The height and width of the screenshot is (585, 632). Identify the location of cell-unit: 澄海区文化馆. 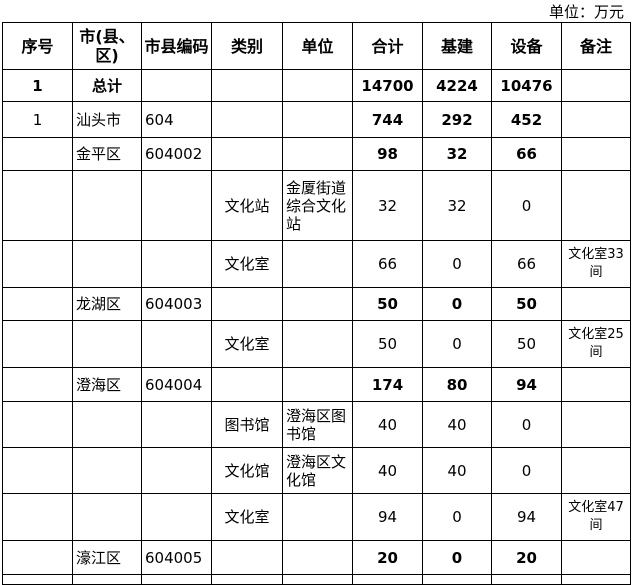
(317, 470).